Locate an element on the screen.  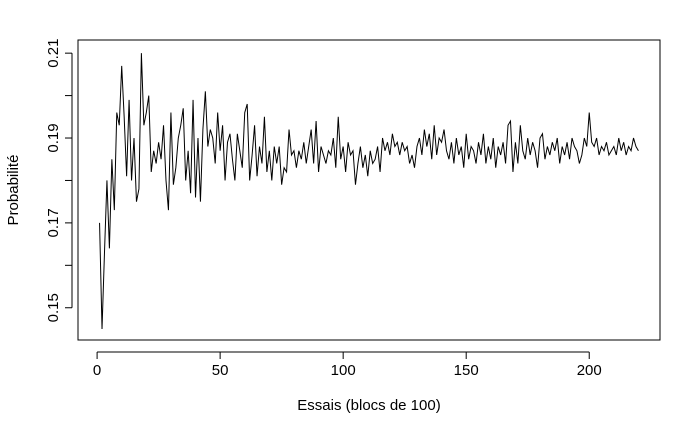
x-axis-label: Essais (blocs de 100) is located at coordinates (368, 405).